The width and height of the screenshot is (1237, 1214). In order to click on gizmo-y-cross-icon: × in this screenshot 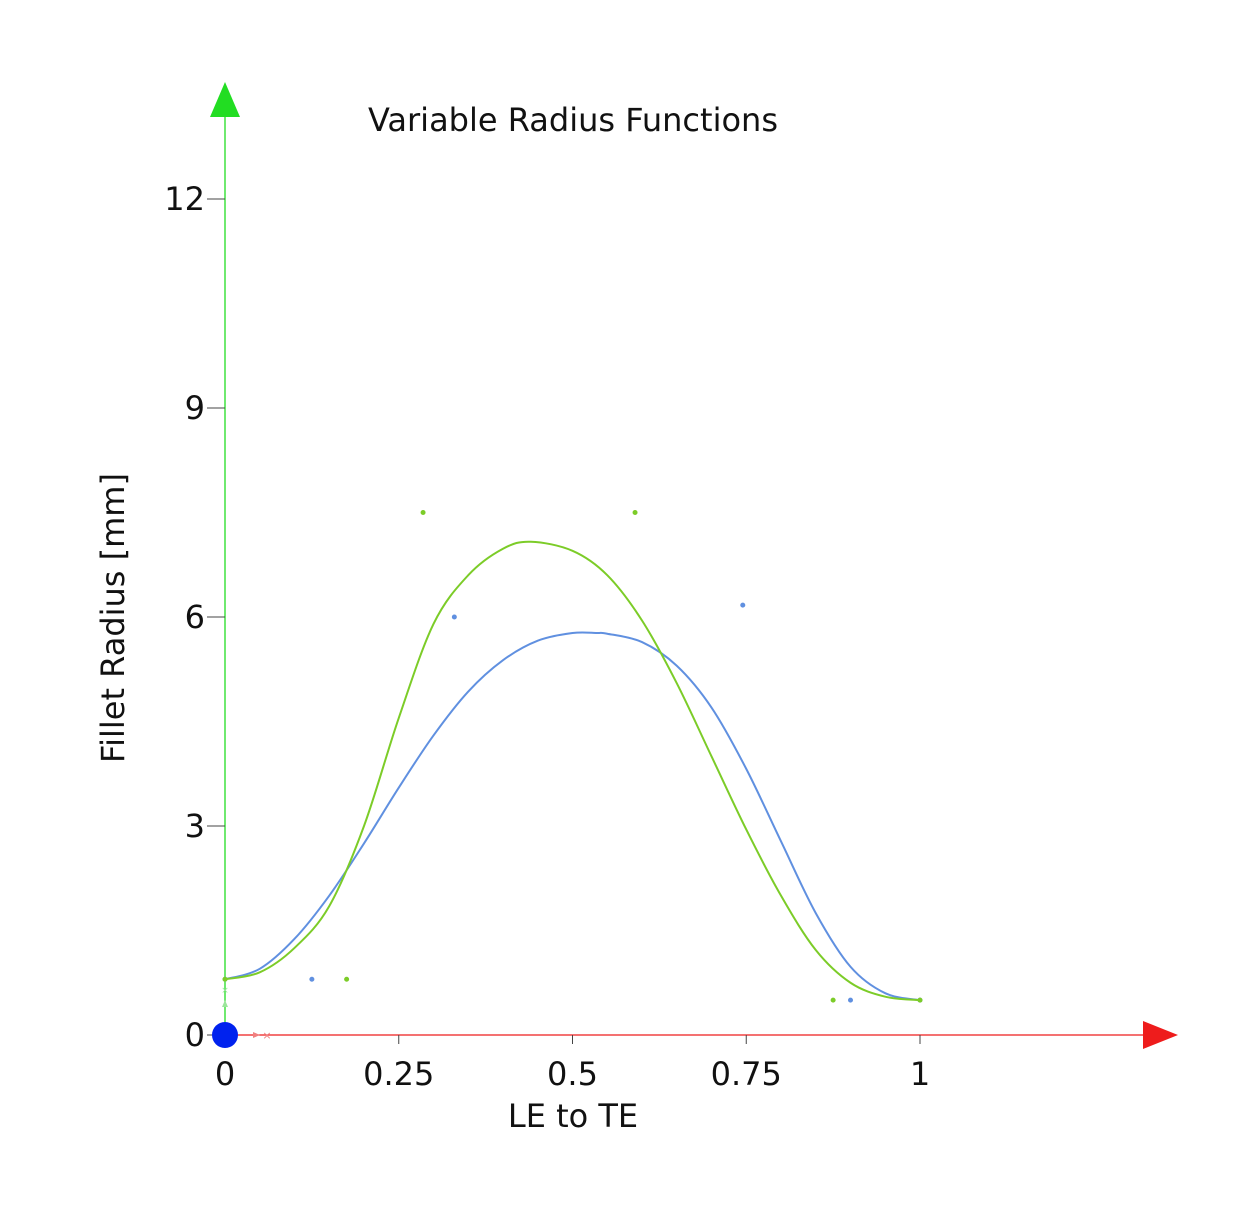, I will do `click(225, 991)`.